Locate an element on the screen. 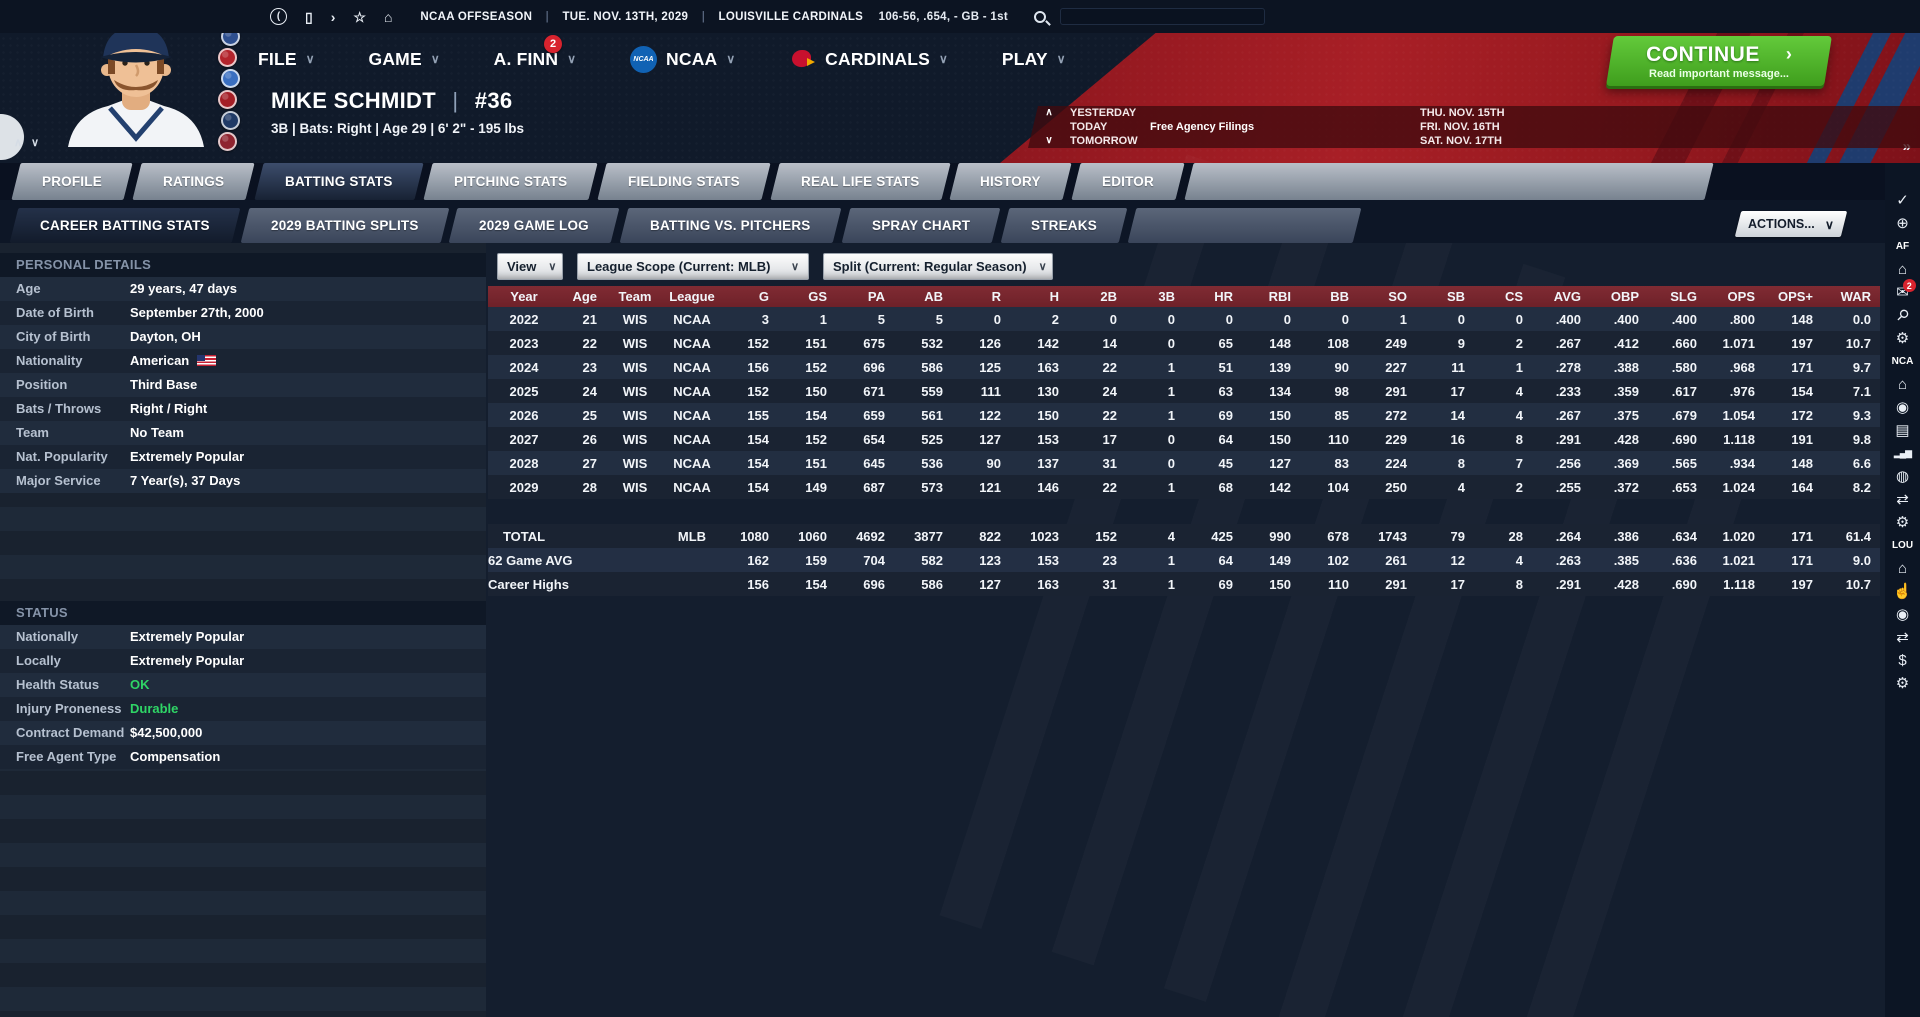 The width and height of the screenshot is (1920, 1017). column-header: OPS+ is located at coordinates (1793, 296).